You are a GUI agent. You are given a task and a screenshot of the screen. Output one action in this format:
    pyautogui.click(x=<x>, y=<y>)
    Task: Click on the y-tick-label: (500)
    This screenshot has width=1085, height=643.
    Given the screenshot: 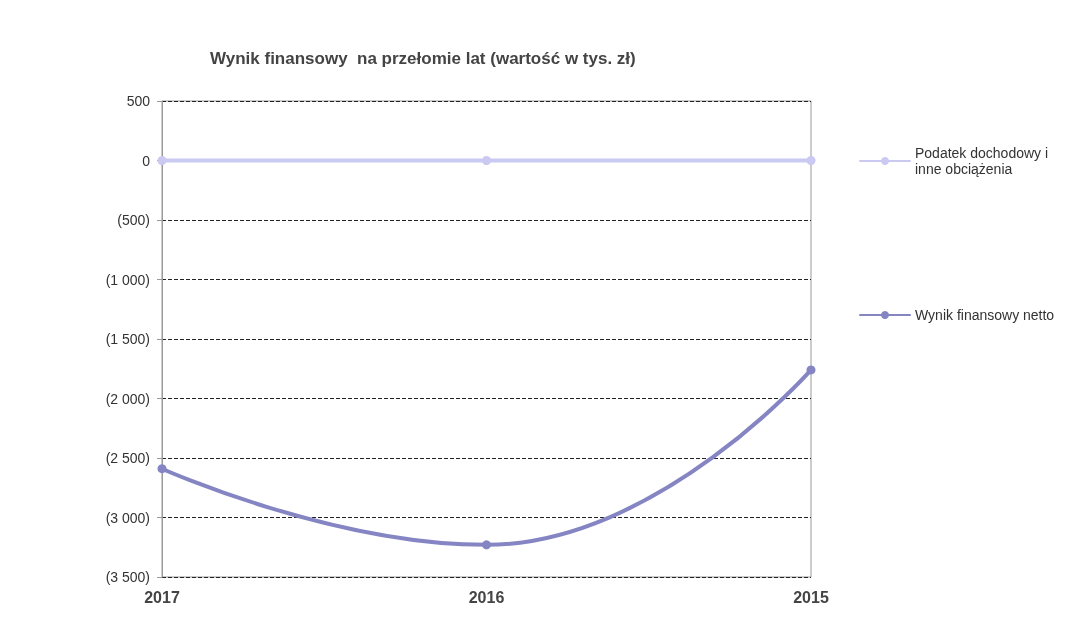 What is the action you would take?
    pyautogui.click(x=133, y=220)
    